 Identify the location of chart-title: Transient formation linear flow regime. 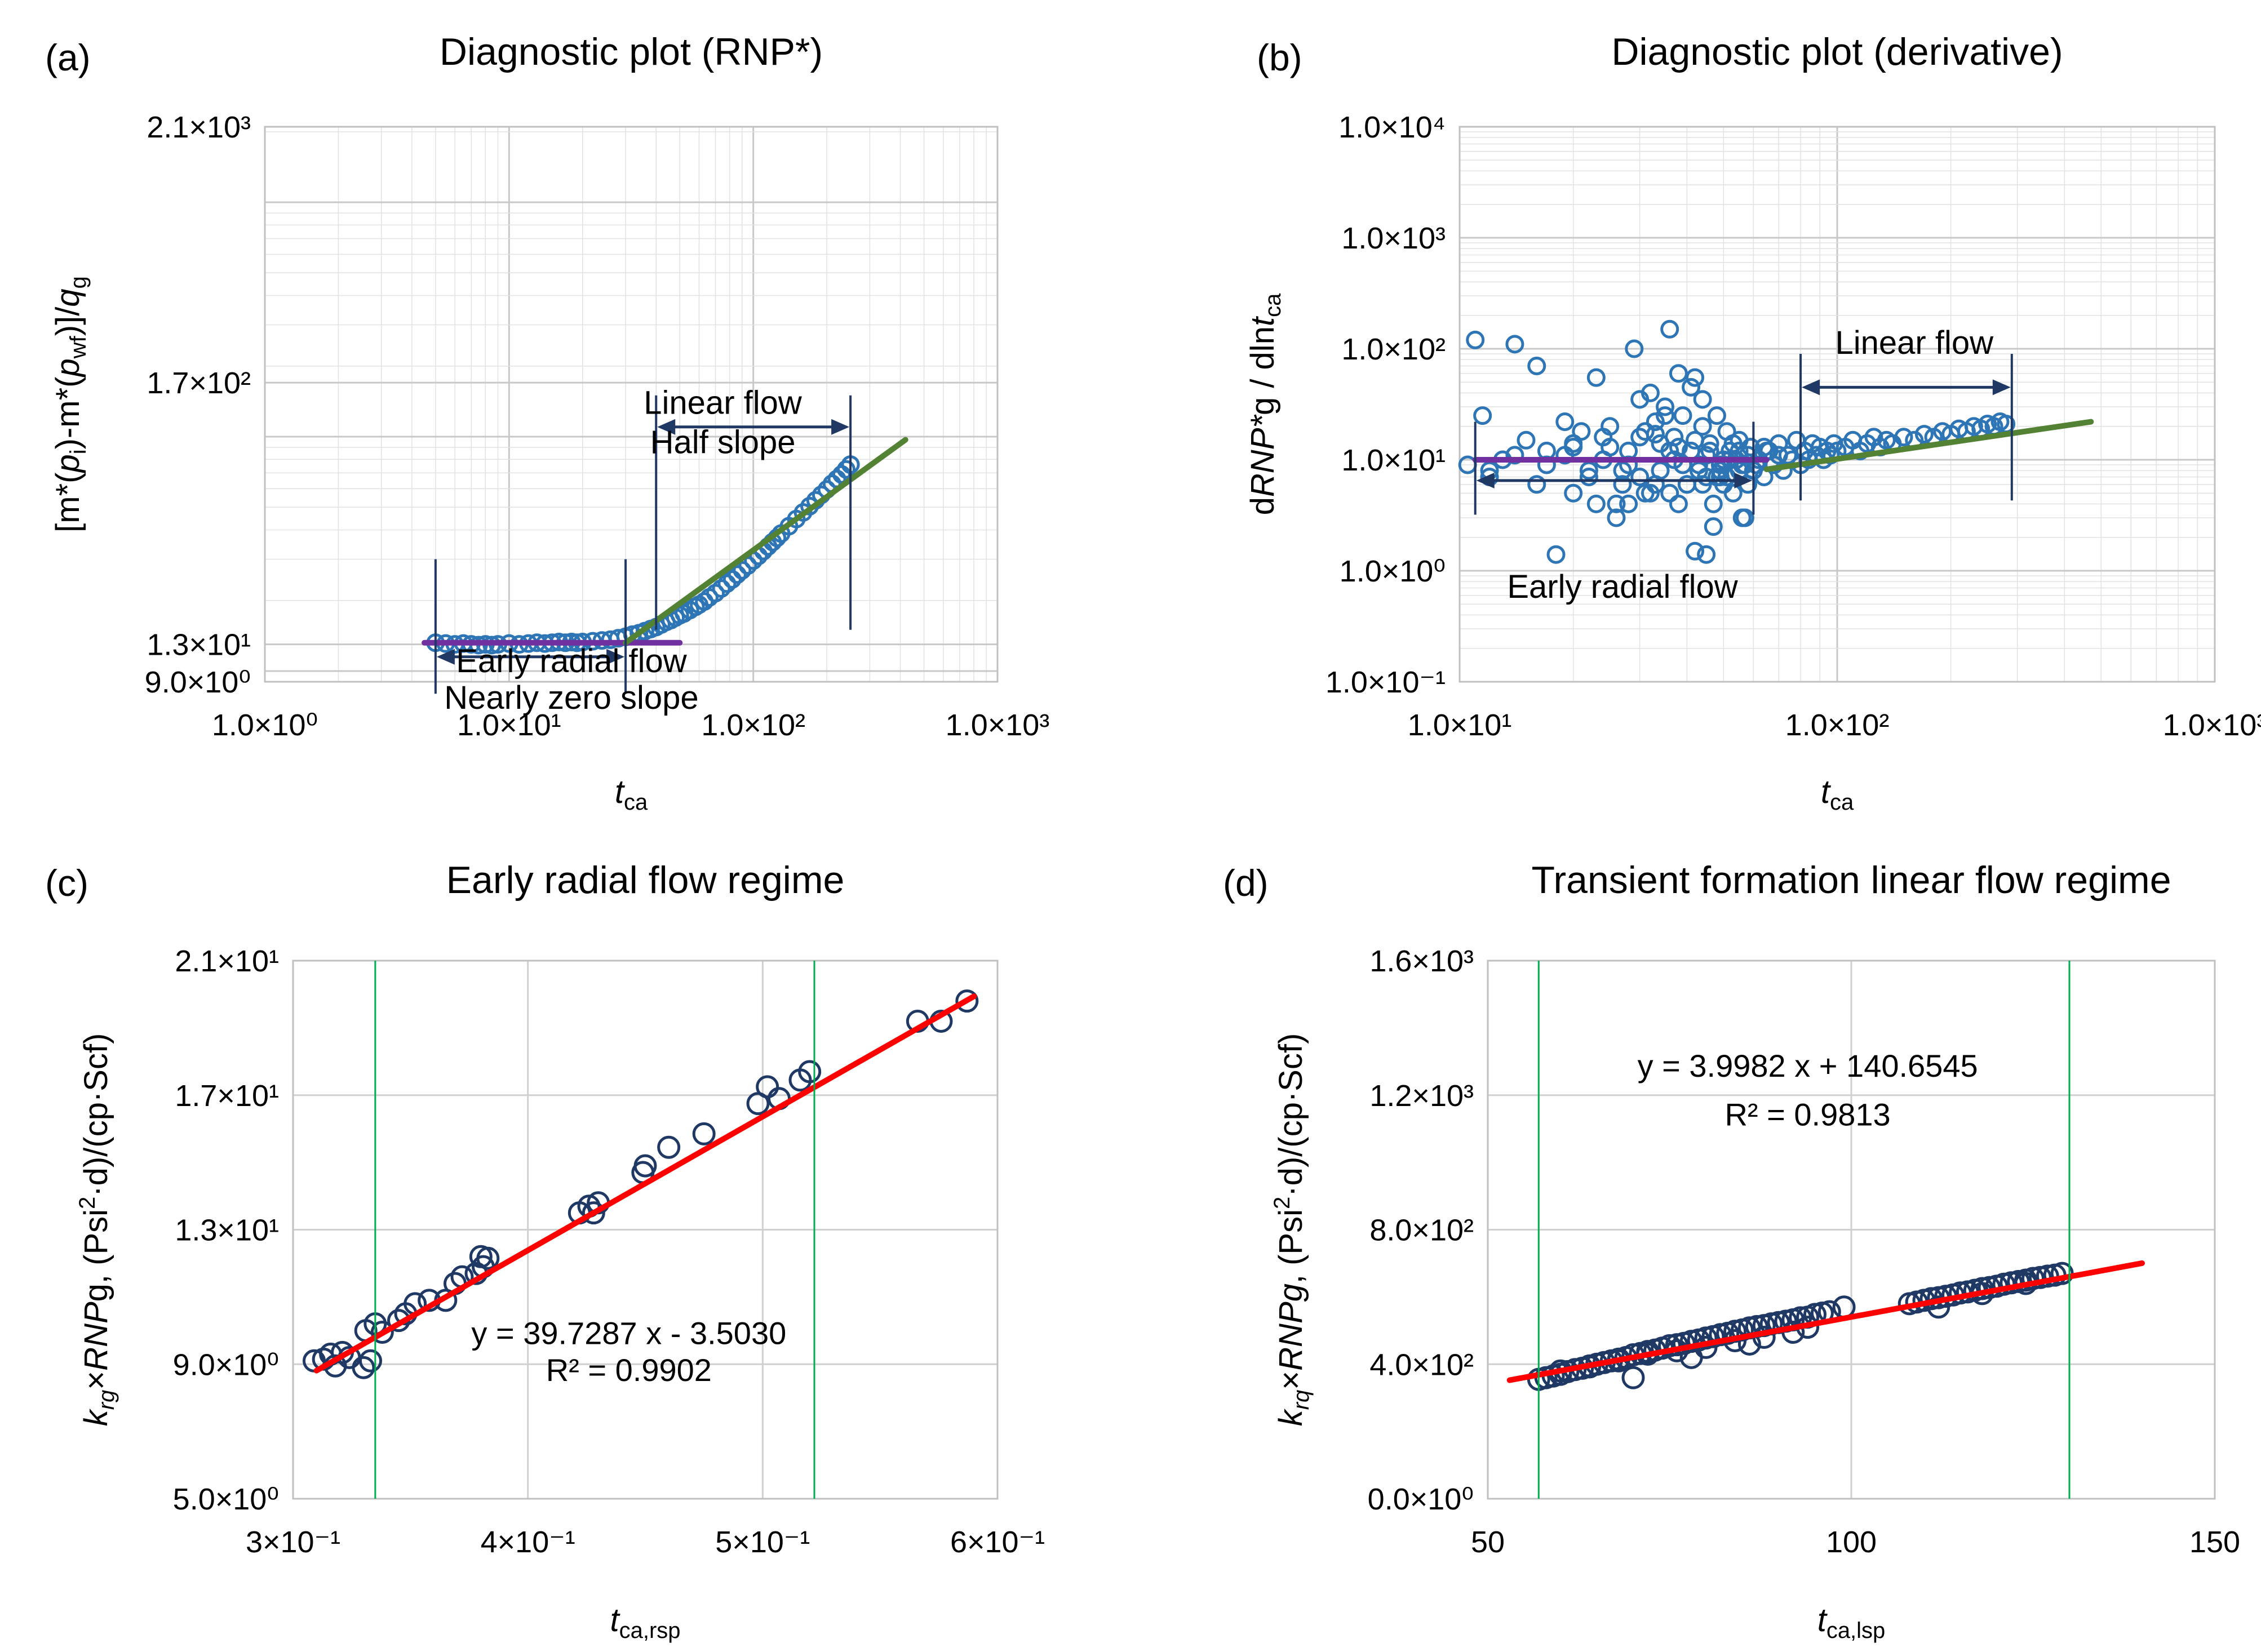
(1851, 881).